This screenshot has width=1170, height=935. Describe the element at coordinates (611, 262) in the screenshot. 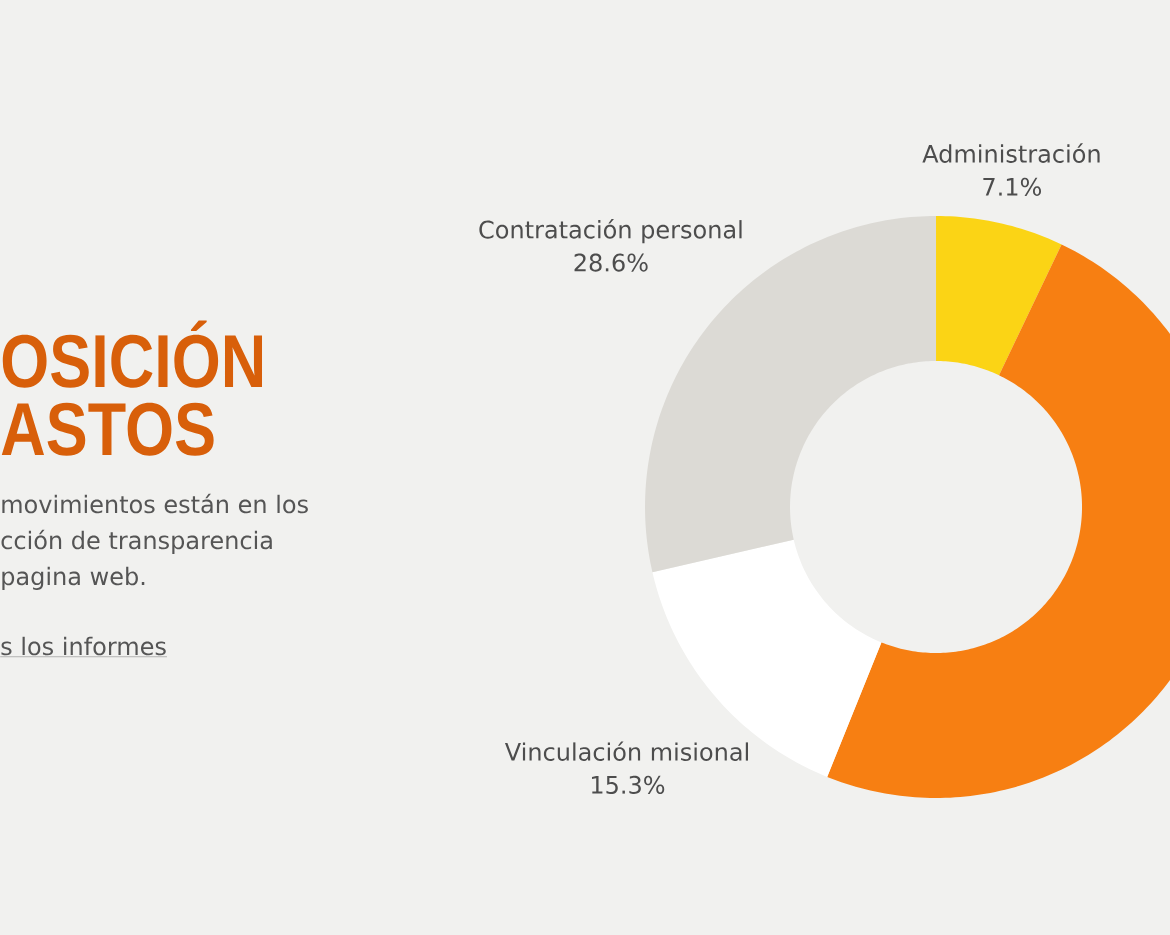

I see `data-label: 28.6%` at that location.